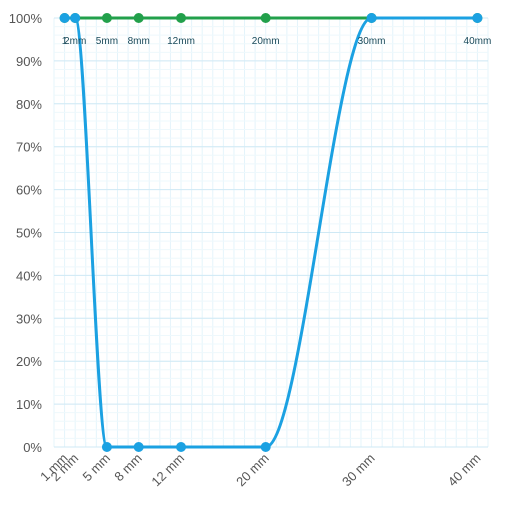  I want to click on y-tick-label: 80%, so click(29, 104).